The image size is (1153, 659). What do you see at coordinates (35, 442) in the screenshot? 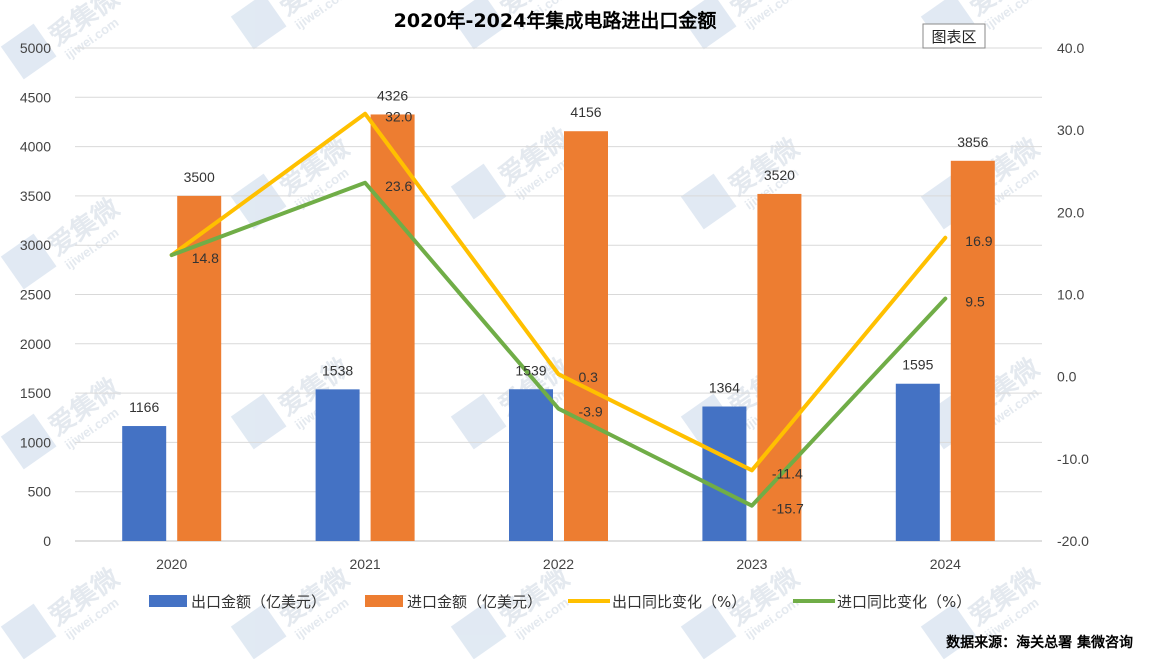
I see `left-tick-label: 1000` at bounding box center [35, 442].